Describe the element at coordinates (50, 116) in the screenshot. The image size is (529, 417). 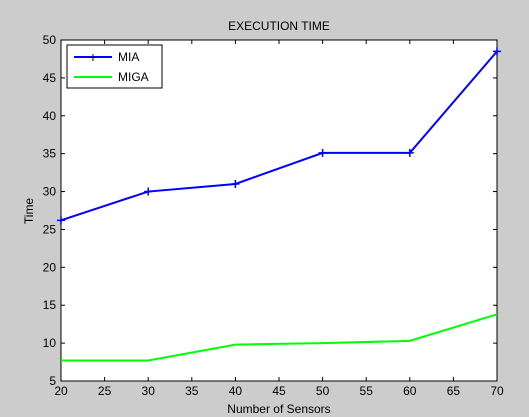
I see `y-tick-label: 40` at that location.